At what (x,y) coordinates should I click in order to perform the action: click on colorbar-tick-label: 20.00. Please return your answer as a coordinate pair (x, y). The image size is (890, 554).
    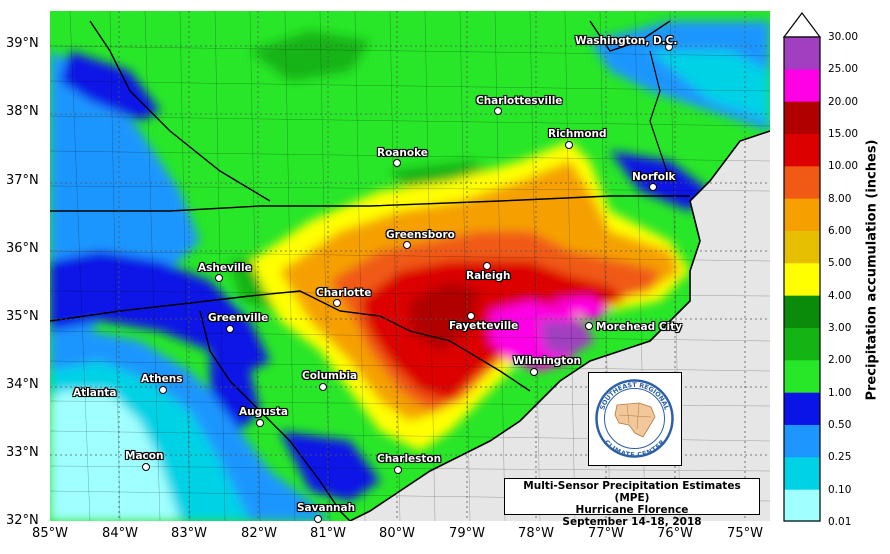
    Looking at the image, I should click on (843, 101).